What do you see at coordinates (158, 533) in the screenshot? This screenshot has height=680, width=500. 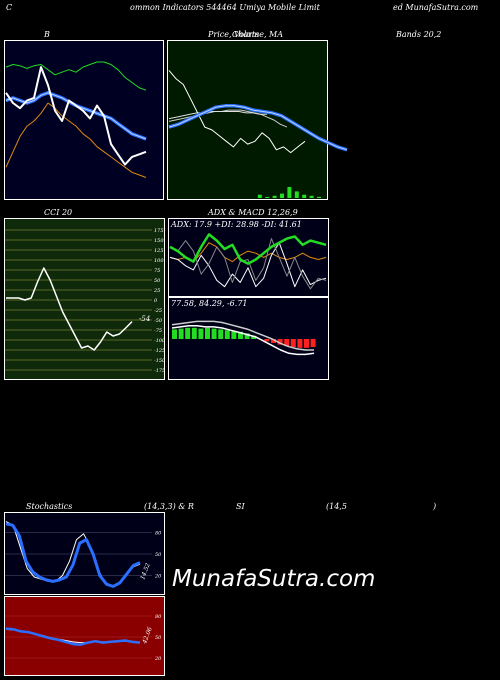 I see `stoch-tick-label: 80` at bounding box center [158, 533].